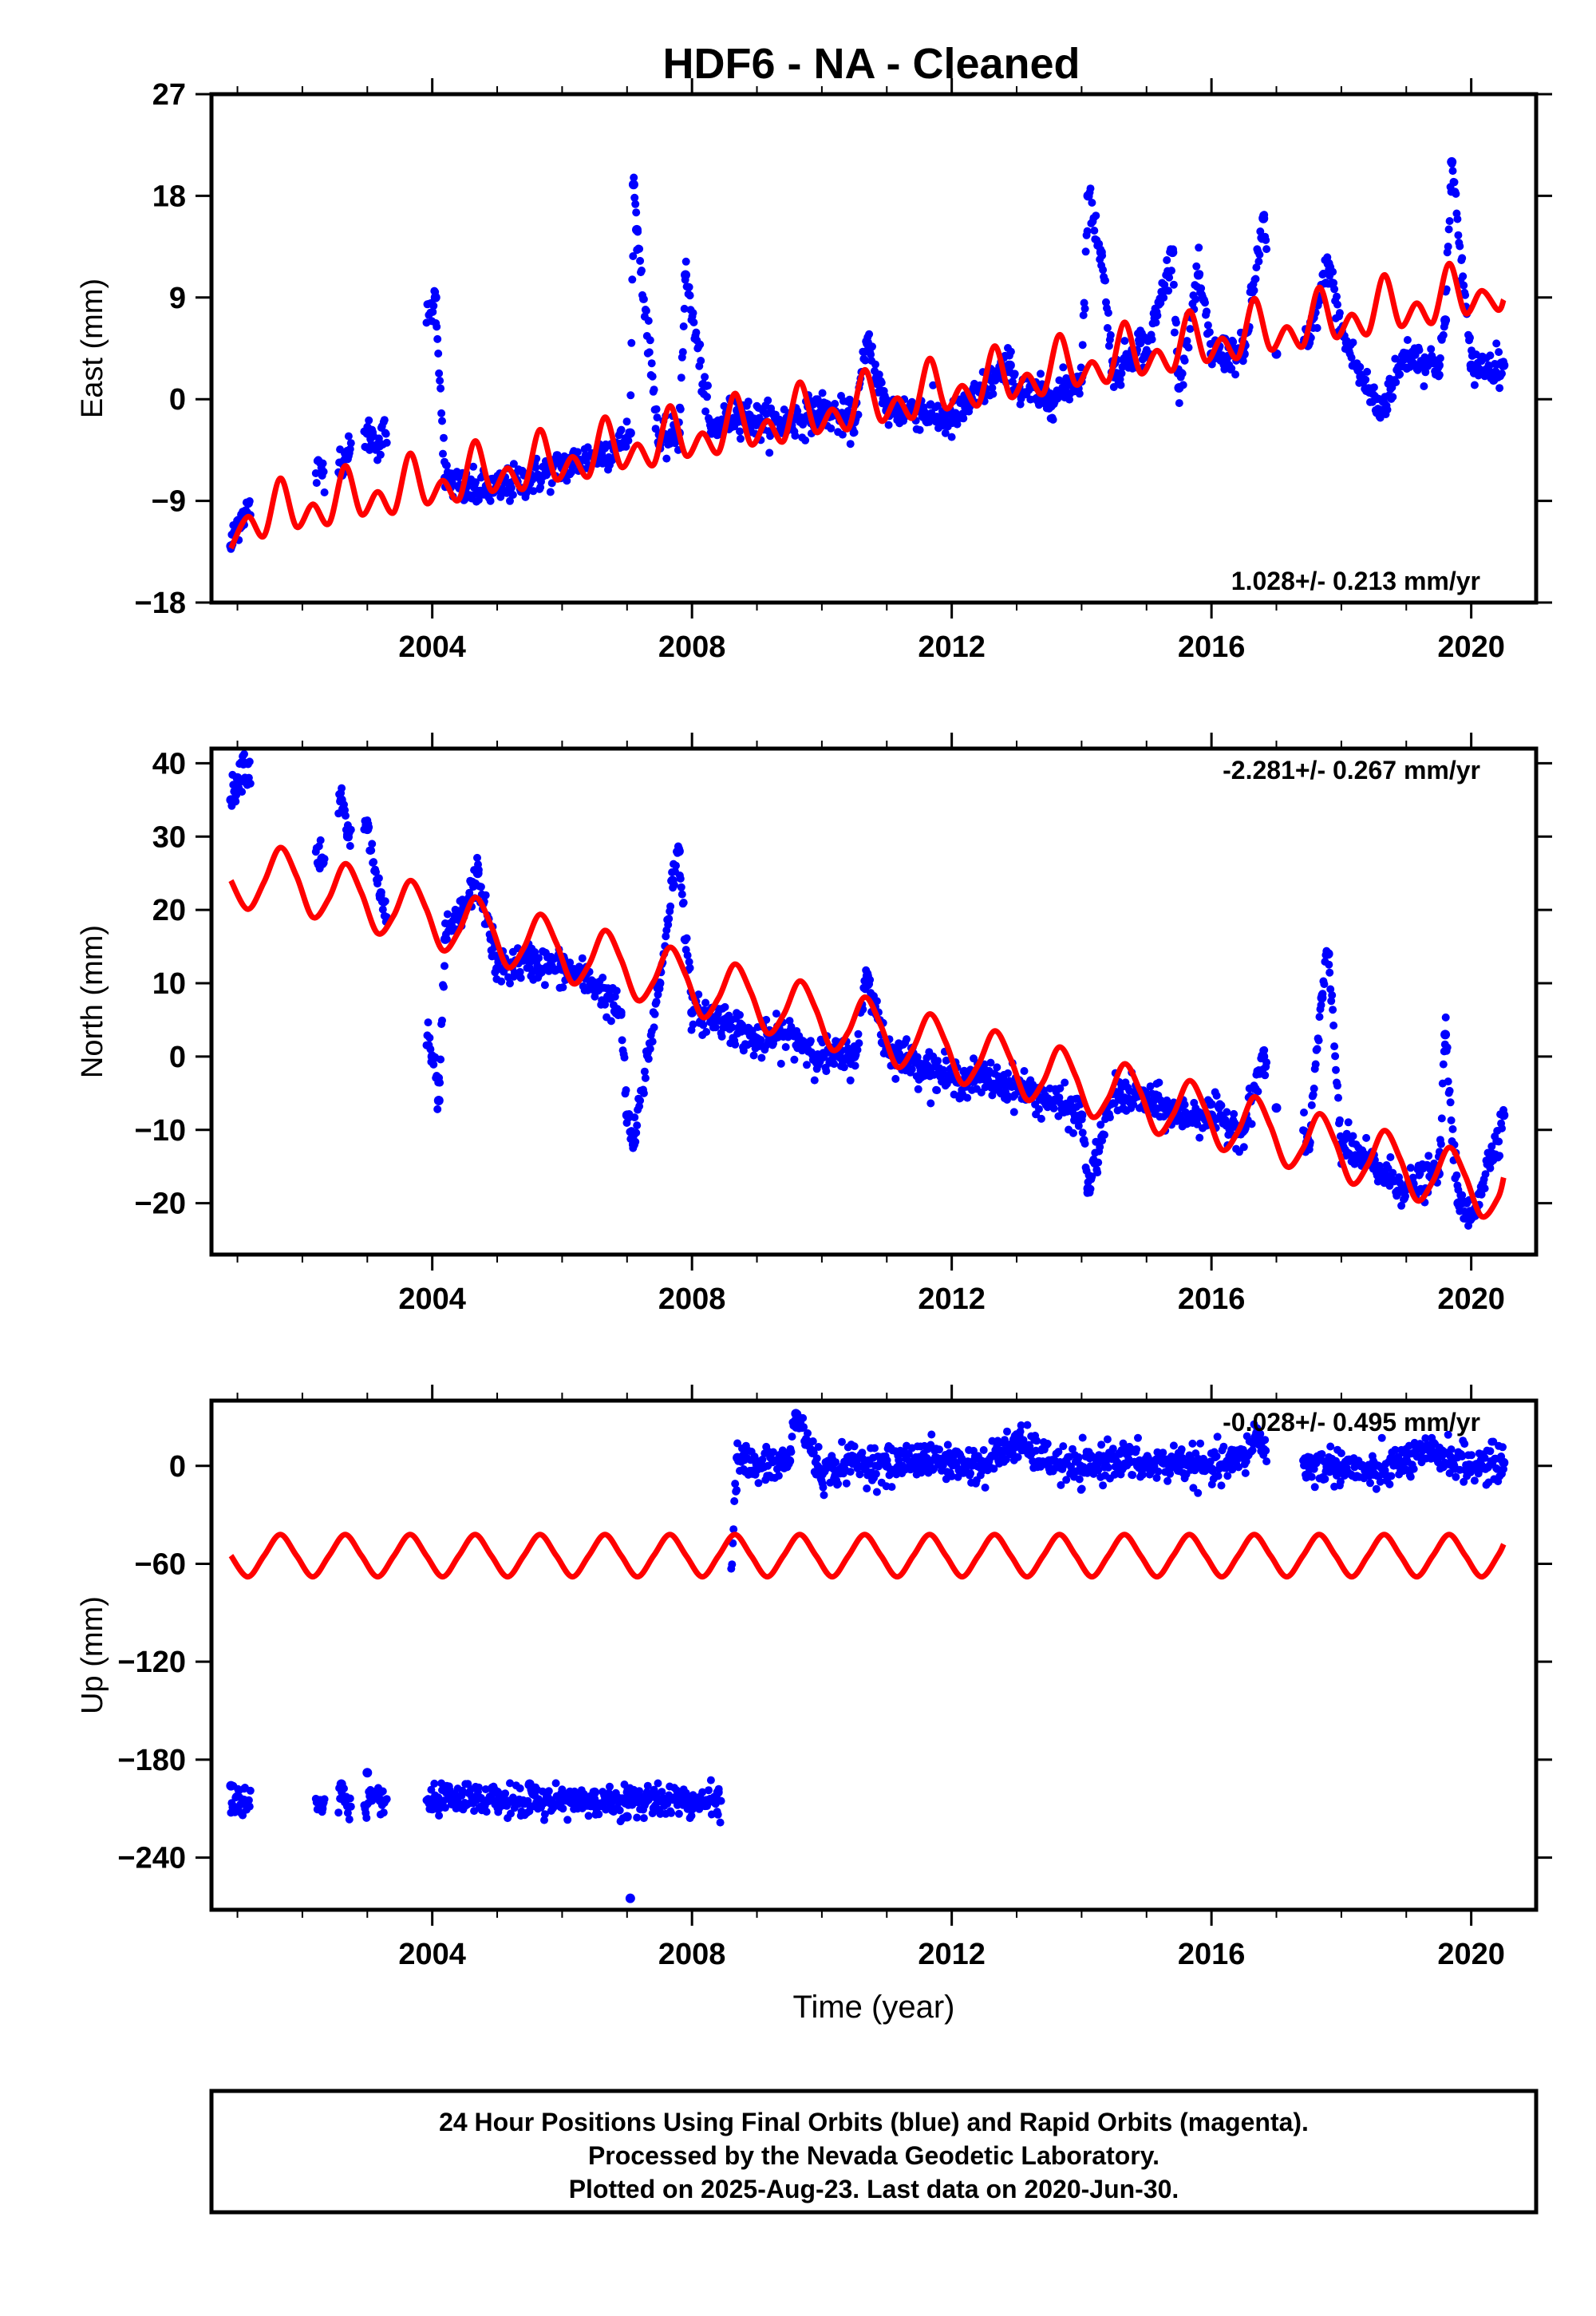  What do you see at coordinates (692, 1954) in the screenshot?
I see `up-x-tick-label: 2008` at bounding box center [692, 1954].